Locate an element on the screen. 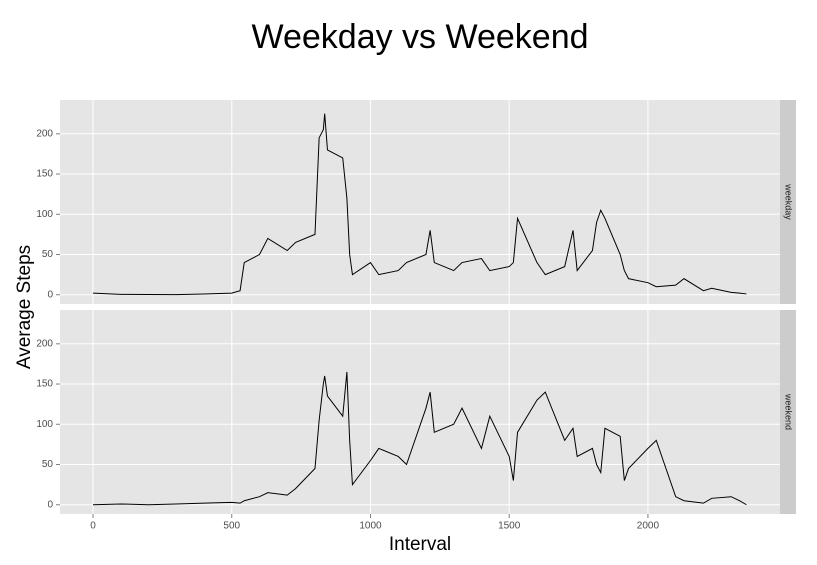 Image resolution: width=817 pixels, height=565 pixels. x-tick-label: 0 is located at coordinates (93, 526).